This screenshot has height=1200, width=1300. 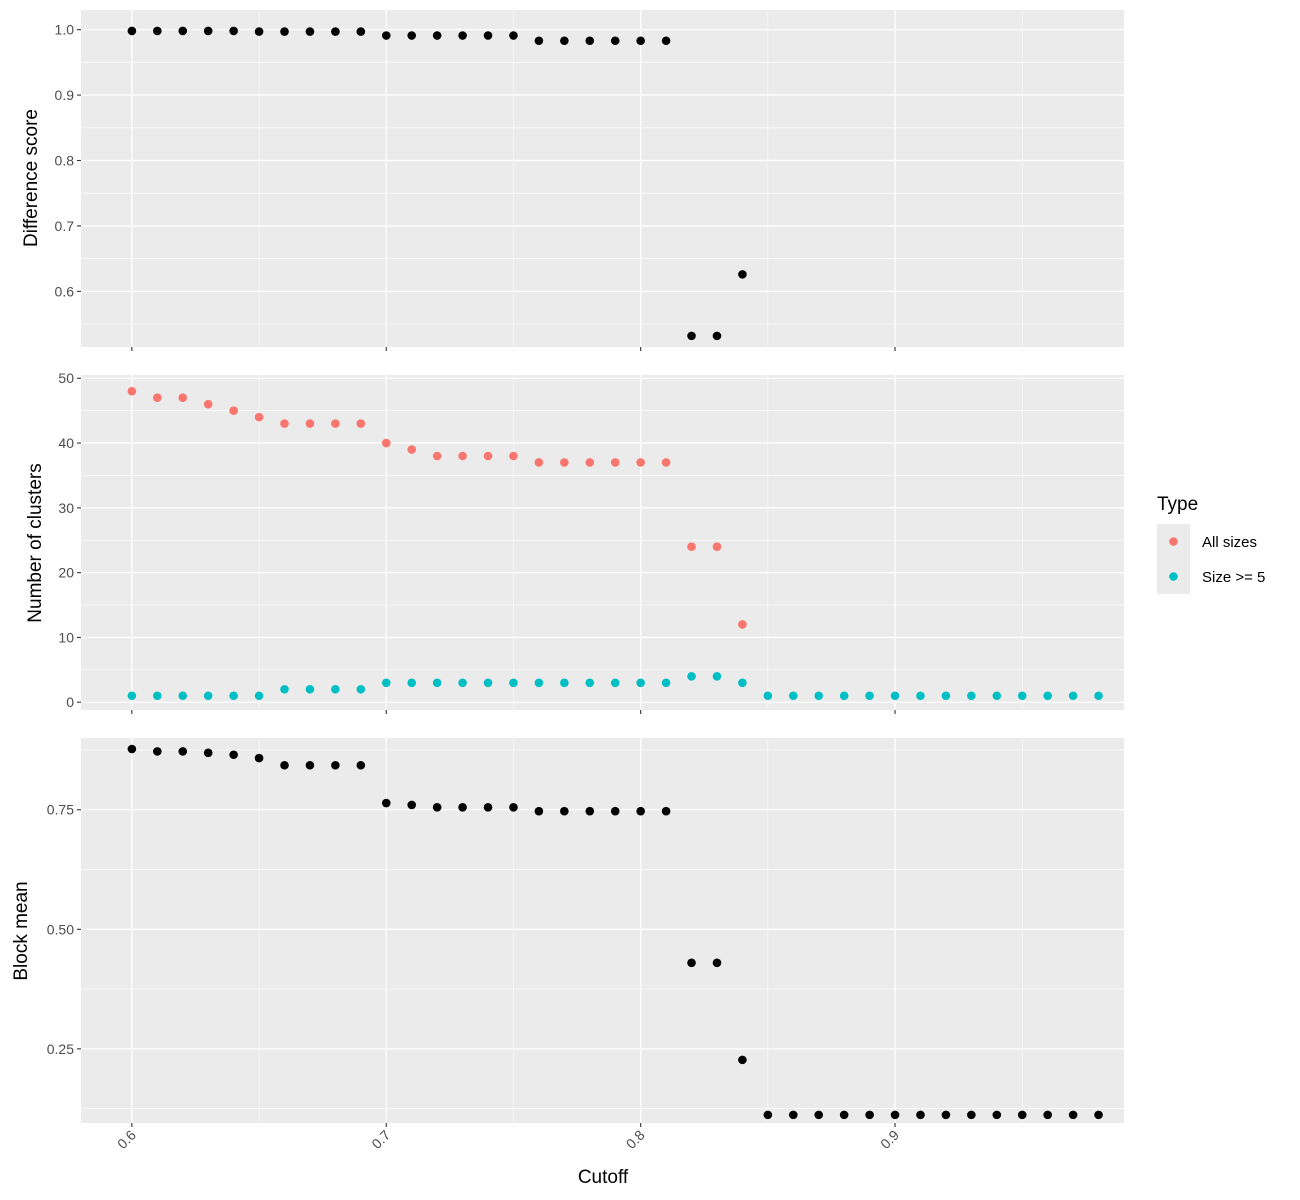 I want to click on y-tick-label: 0.75, so click(x=60, y=810).